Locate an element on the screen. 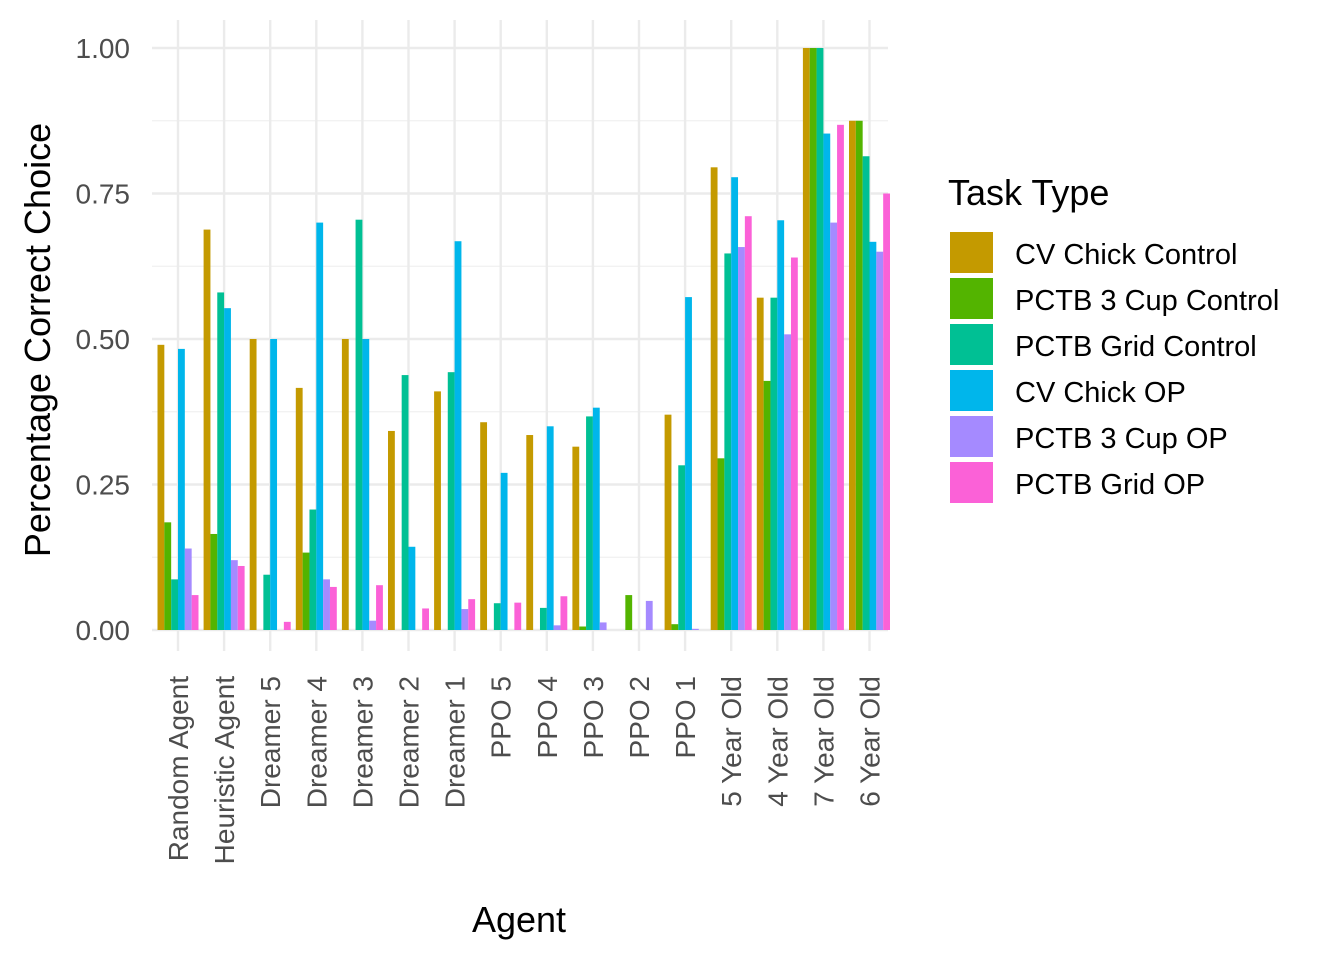 The height and width of the screenshot is (960, 1344). legend-key-pctb-3-cup-control is located at coordinates (971, 298).